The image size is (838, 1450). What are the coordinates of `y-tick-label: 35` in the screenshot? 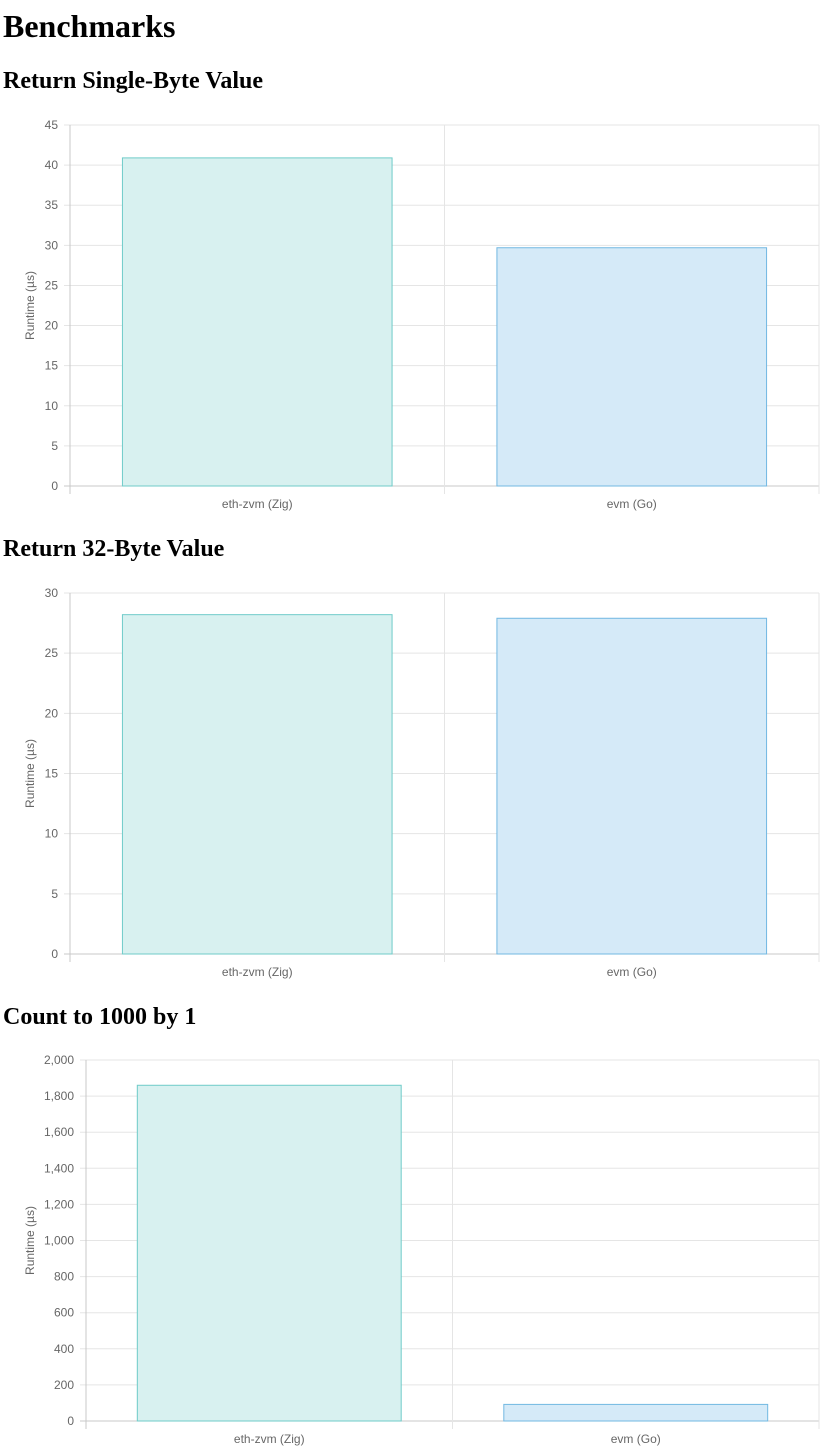 It's located at (52, 205).